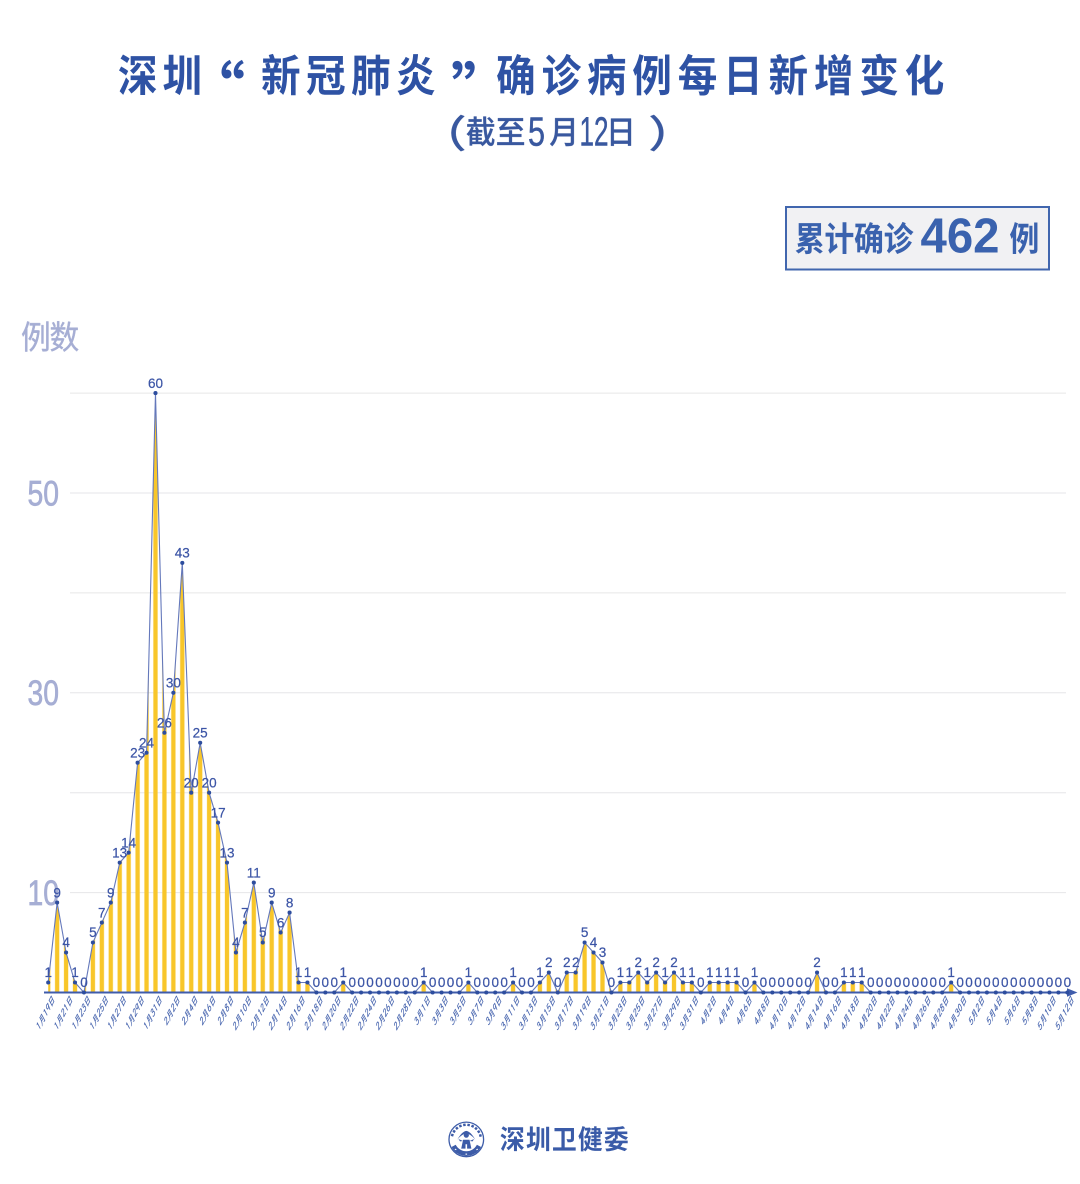 The width and height of the screenshot is (1080, 1184). Describe the element at coordinates (218, 812) in the screenshot. I see `svg-text: 17` at that location.